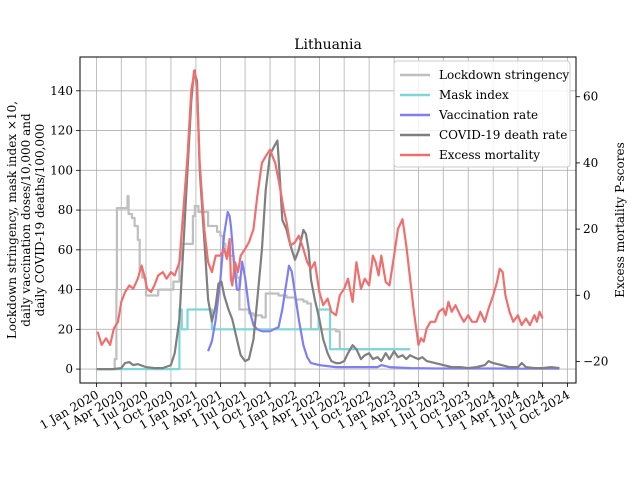 Image resolution: width=640 pixels, height=480 pixels. Describe the element at coordinates (595, 361) in the screenshot. I see `y-right-tick-label: −20` at that location.